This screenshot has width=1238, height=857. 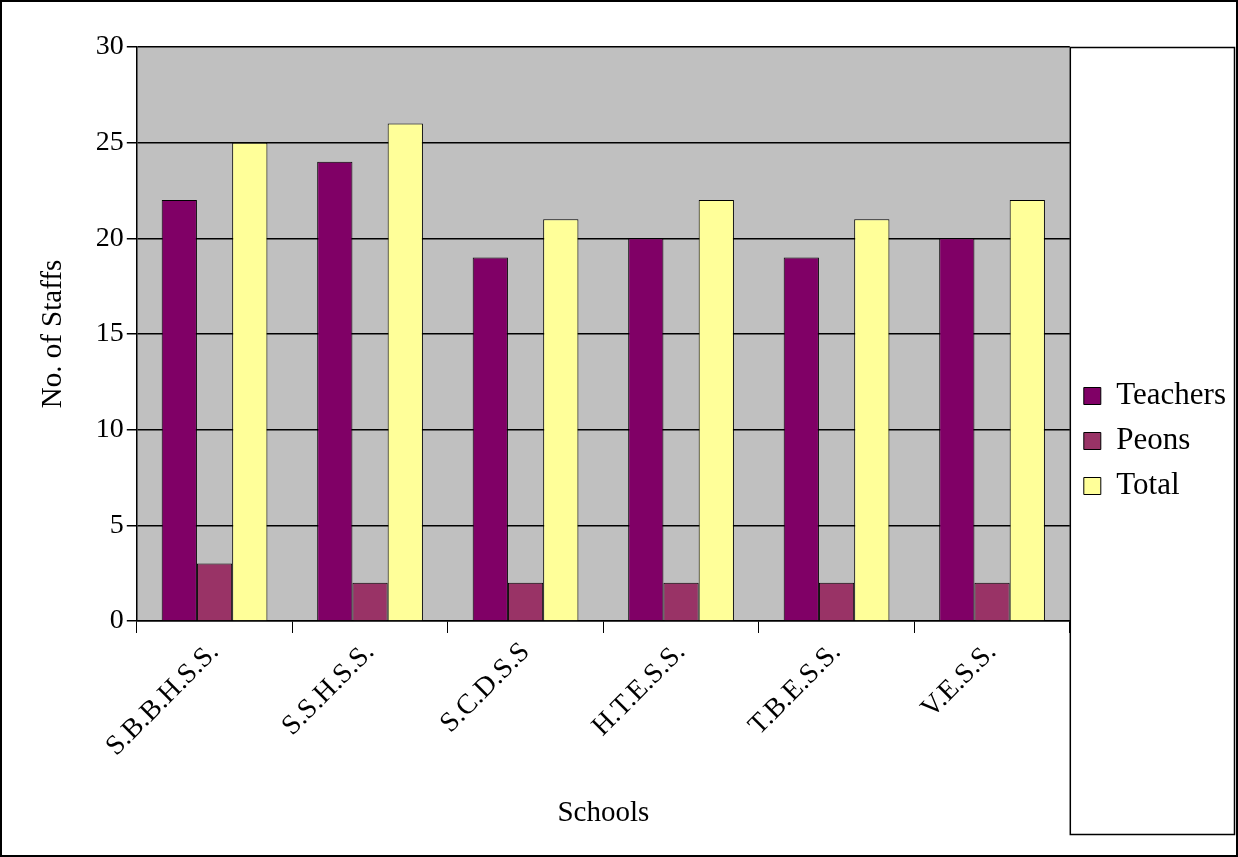 I want to click on y-tick-label: 25, so click(x=109, y=141).